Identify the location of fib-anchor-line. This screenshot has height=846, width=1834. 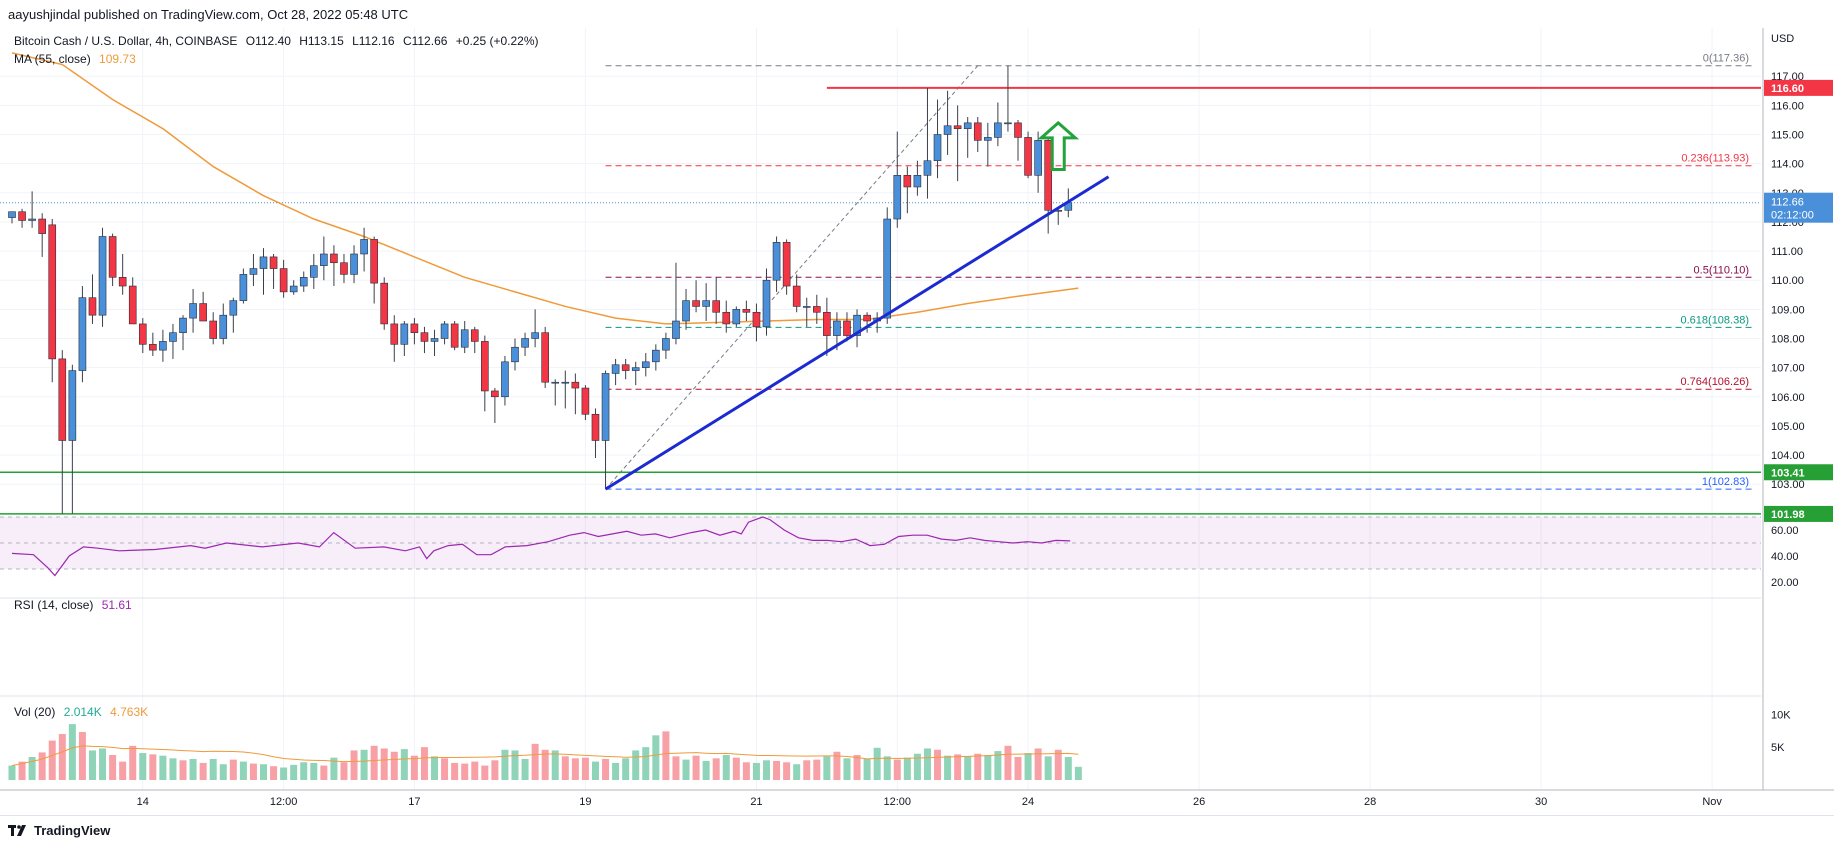
(792, 277).